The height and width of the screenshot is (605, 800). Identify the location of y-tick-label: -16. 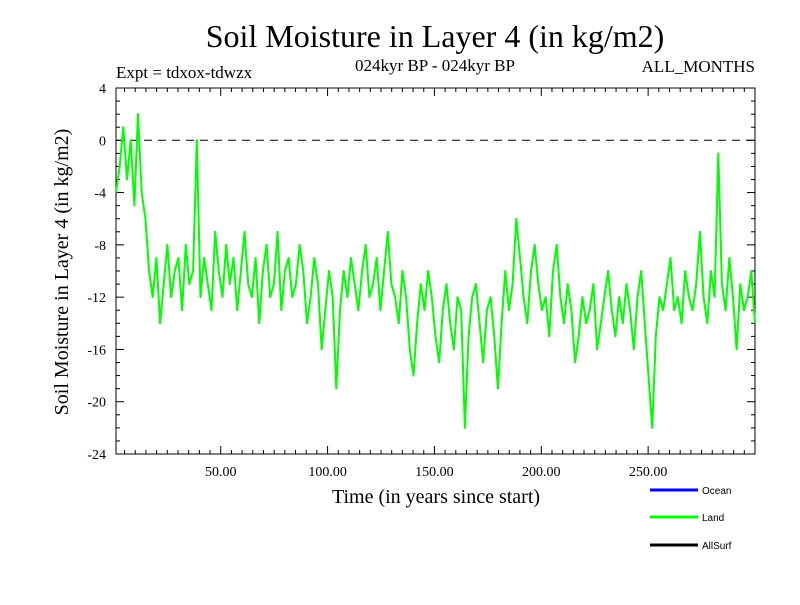
(96, 350).